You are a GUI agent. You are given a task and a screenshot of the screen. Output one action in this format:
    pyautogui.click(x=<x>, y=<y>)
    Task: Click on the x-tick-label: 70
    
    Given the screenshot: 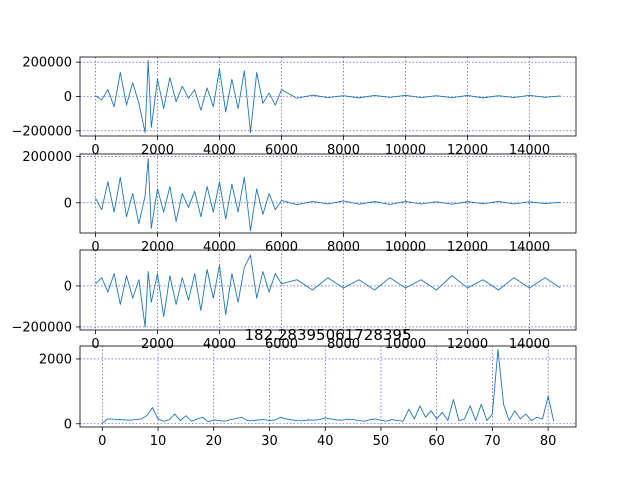 What is the action you would take?
    pyautogui.click(x=492, y=441)
    